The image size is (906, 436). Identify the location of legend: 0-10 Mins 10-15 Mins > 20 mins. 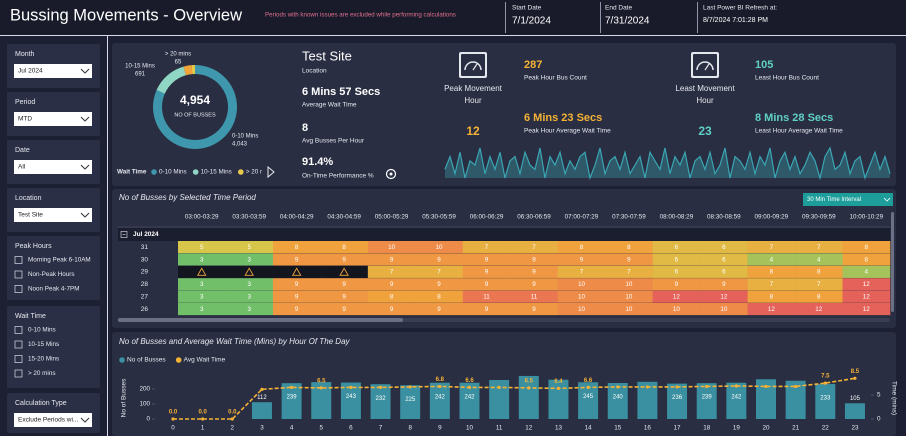
(206, 172).